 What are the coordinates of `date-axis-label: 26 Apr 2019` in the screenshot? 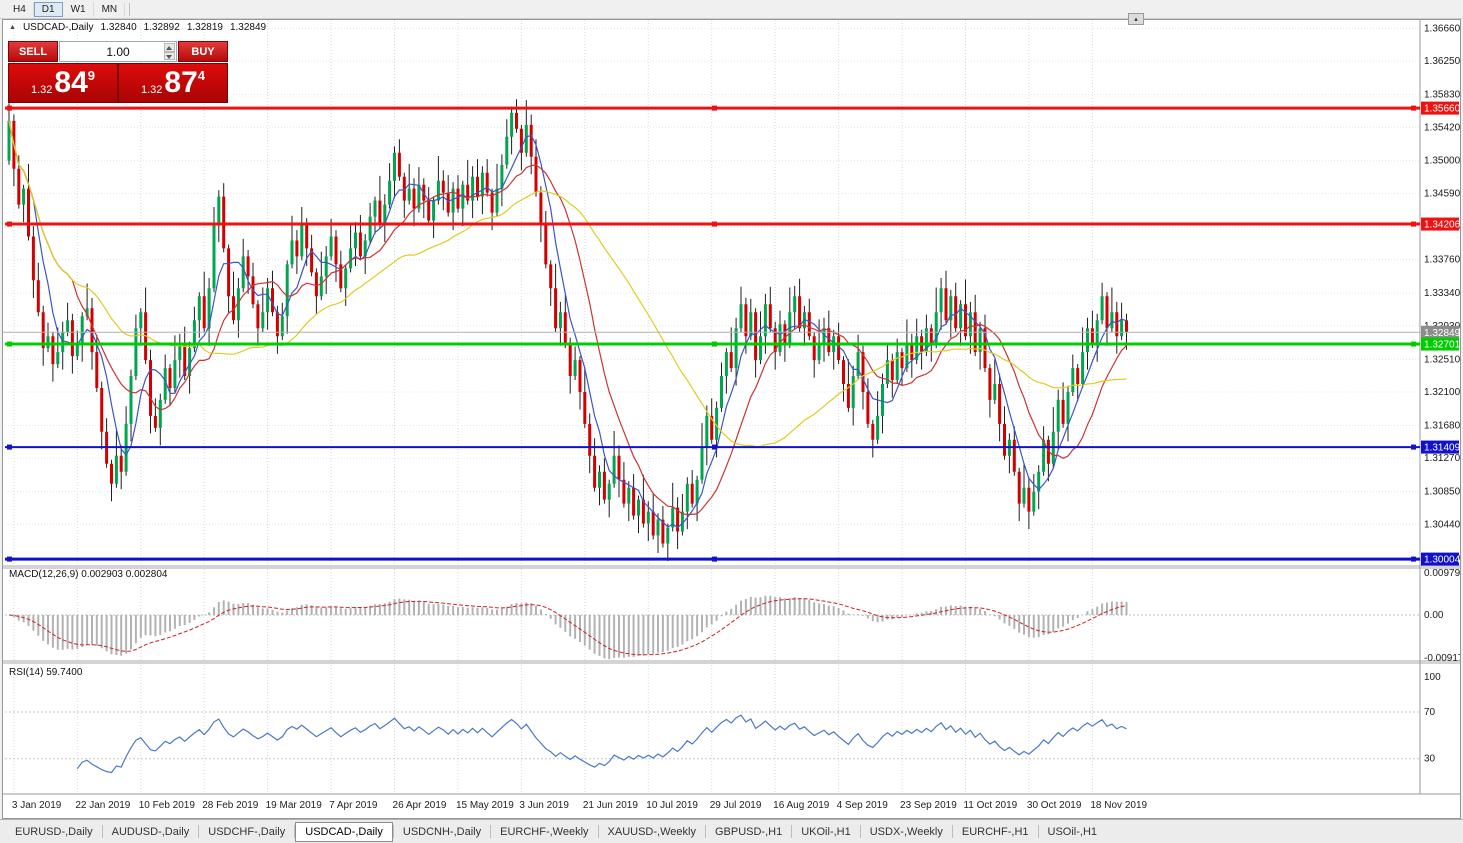 It's located at (420, 805).